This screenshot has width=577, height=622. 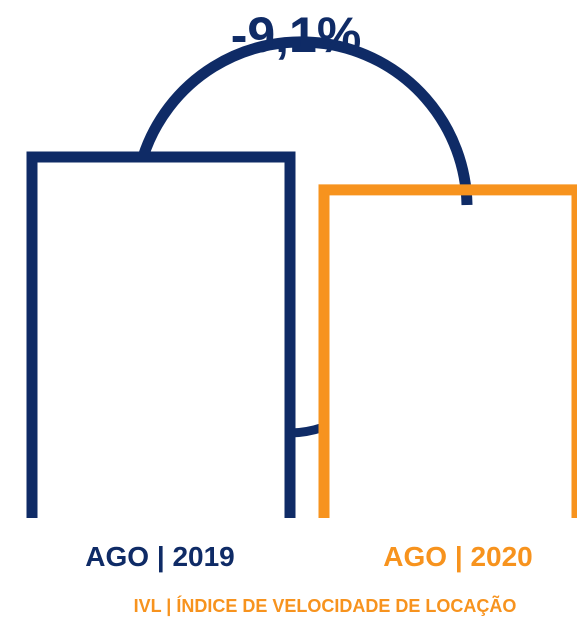 What do you see at coordinates (457, 556) in the screenshot?
I see `category-label-2020: AGO | 2020` at bounding box center [457, 556].